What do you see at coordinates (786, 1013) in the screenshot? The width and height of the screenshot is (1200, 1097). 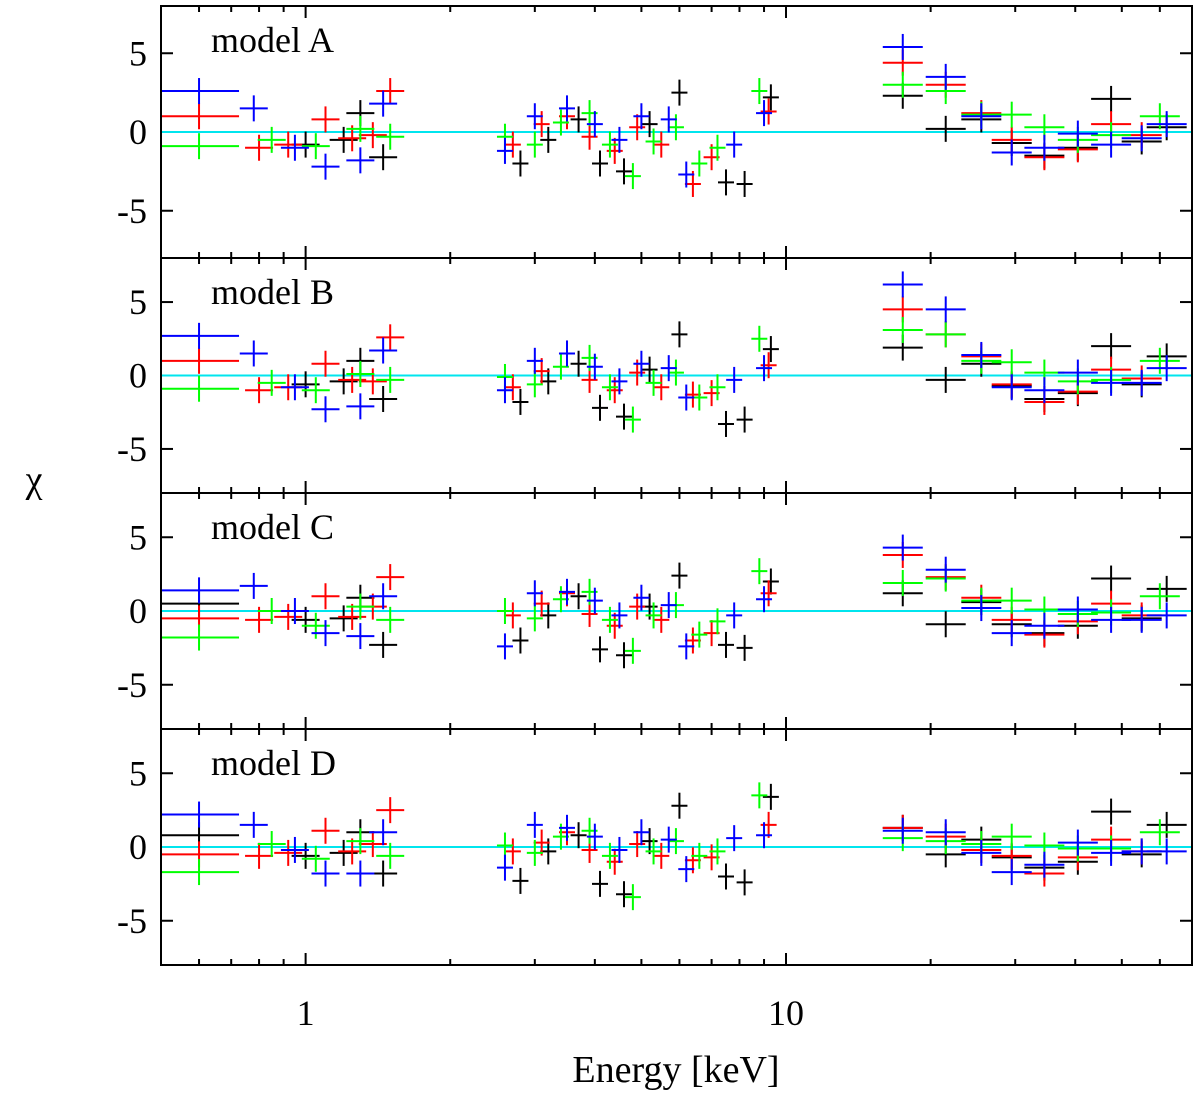 I see `x-tick-label: 10` at bounding box center [786, 1013].